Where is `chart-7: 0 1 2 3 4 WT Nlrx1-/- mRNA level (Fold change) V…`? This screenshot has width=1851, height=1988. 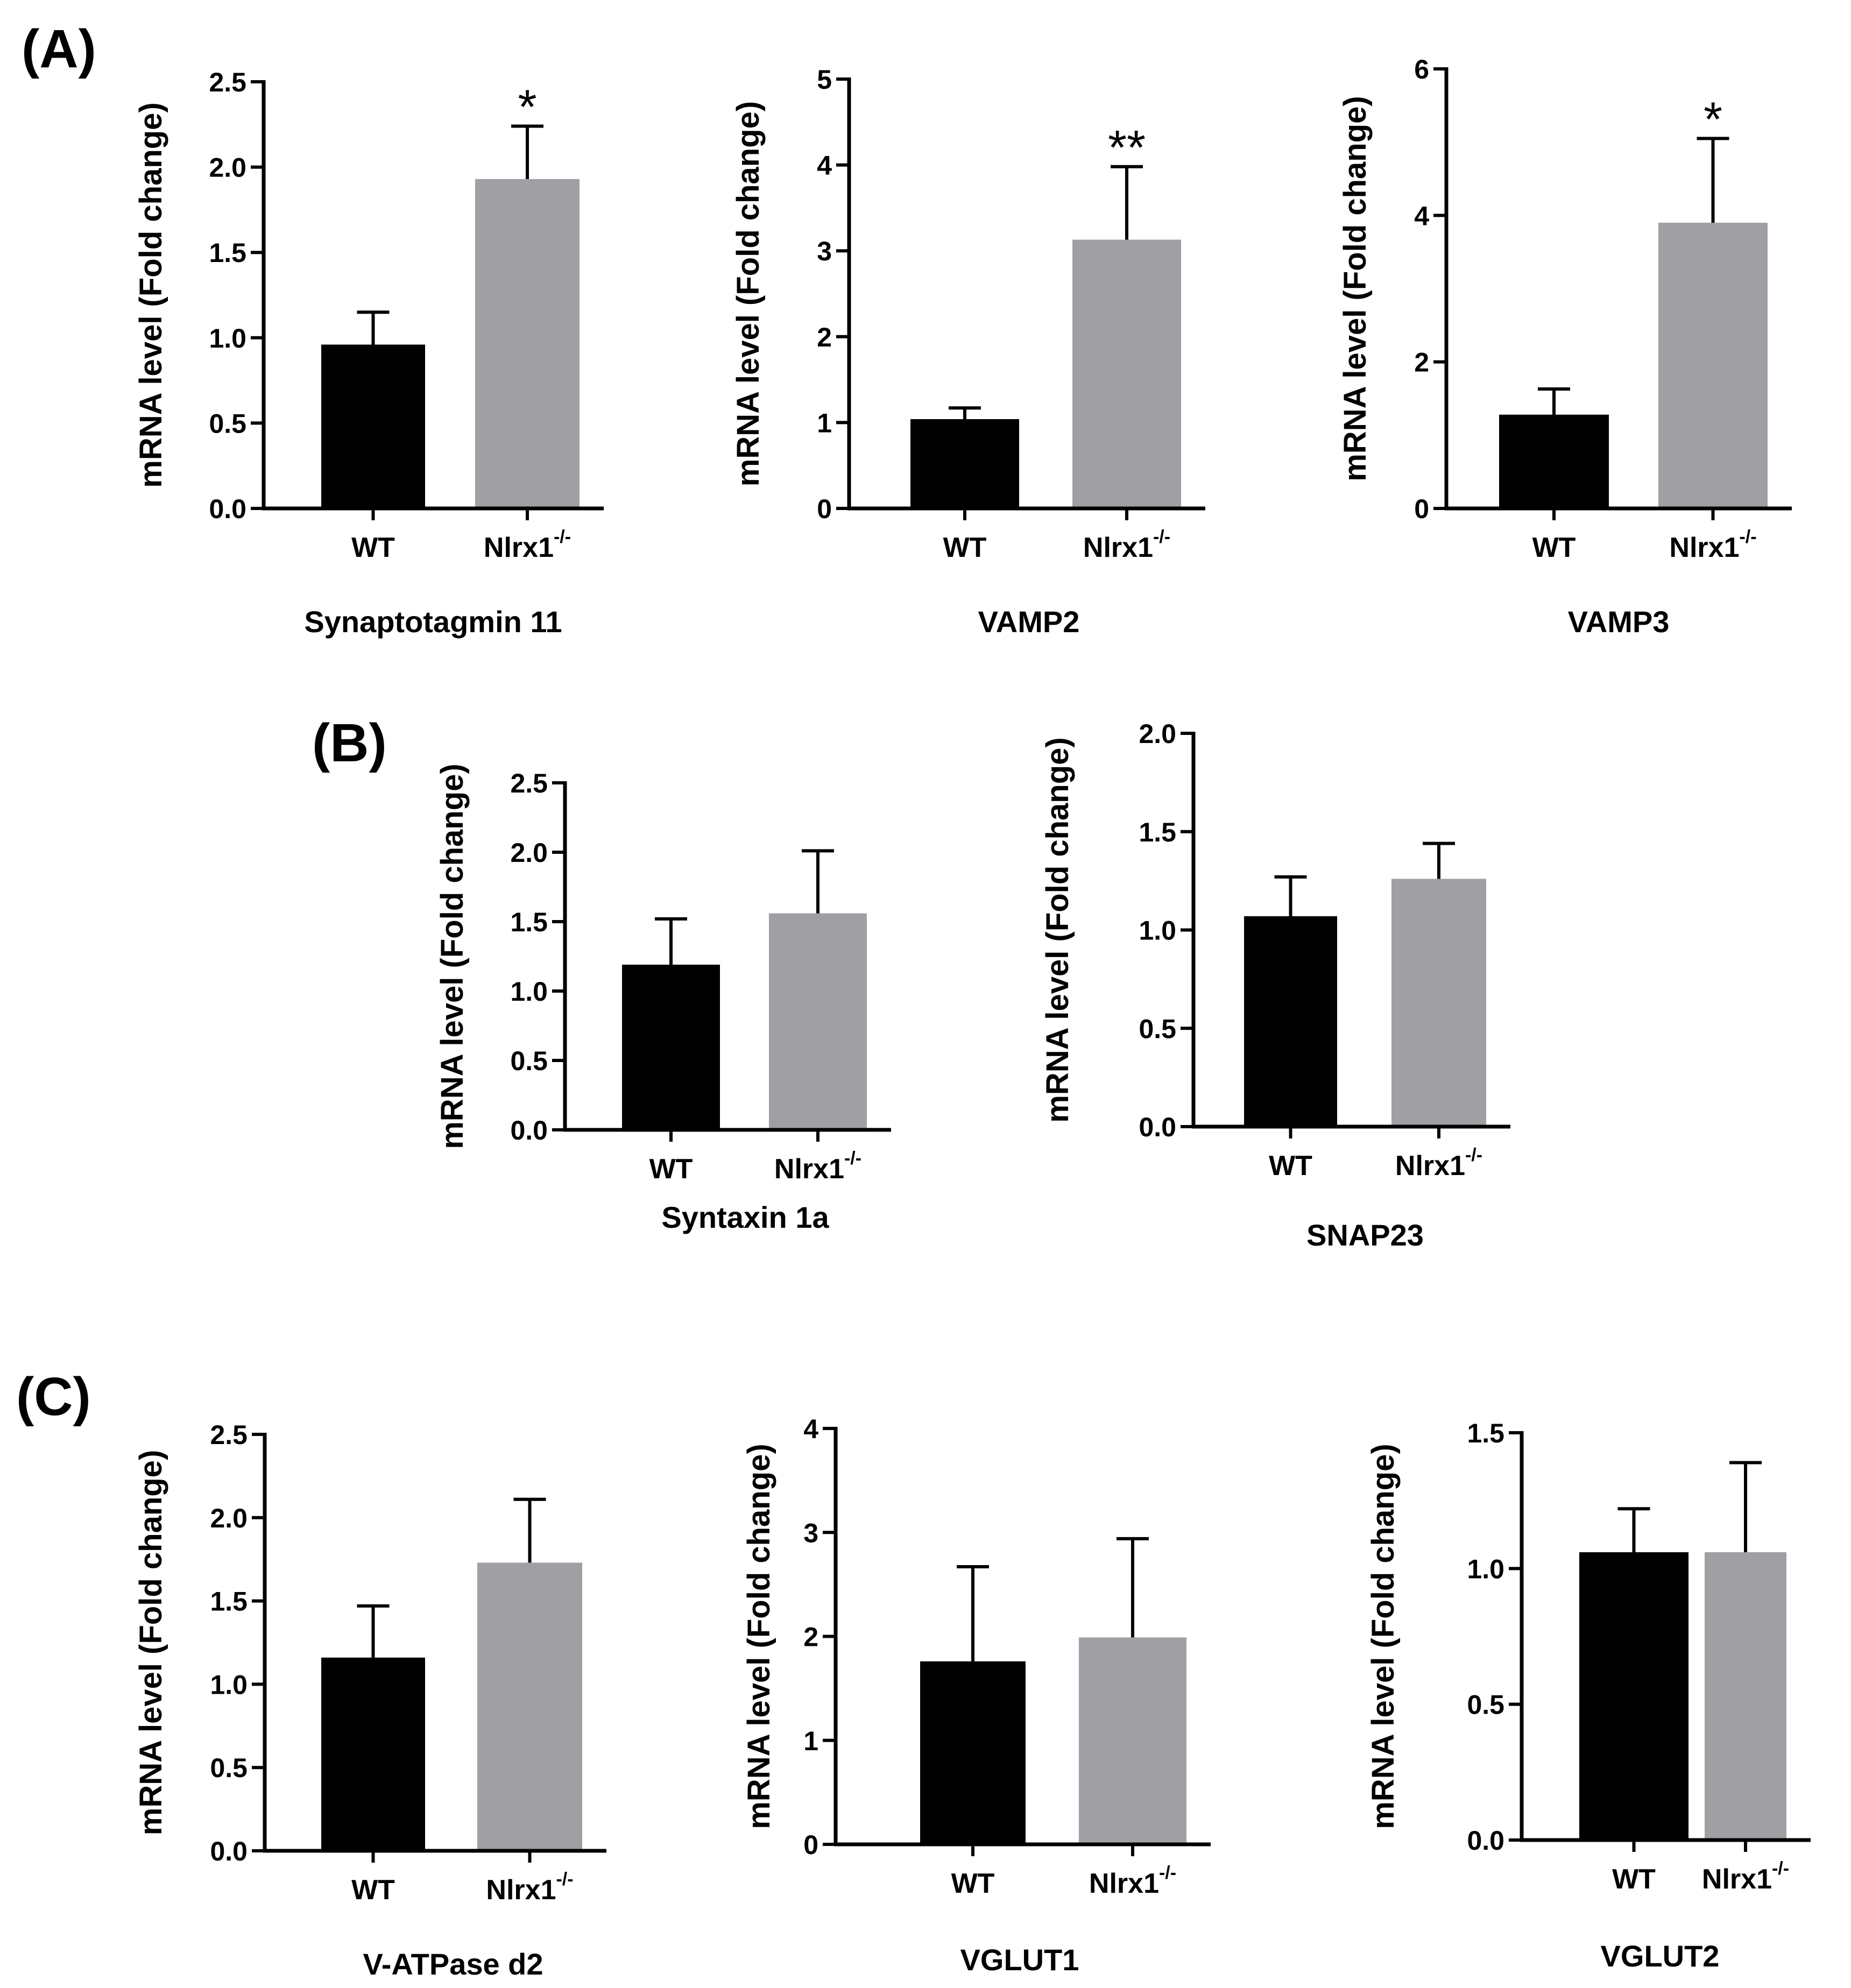 chart-7: 0 1 2 3 4 WT Nlrx1-/- mRNA level (Fold change) V… is located at coordinates (976, 1695).